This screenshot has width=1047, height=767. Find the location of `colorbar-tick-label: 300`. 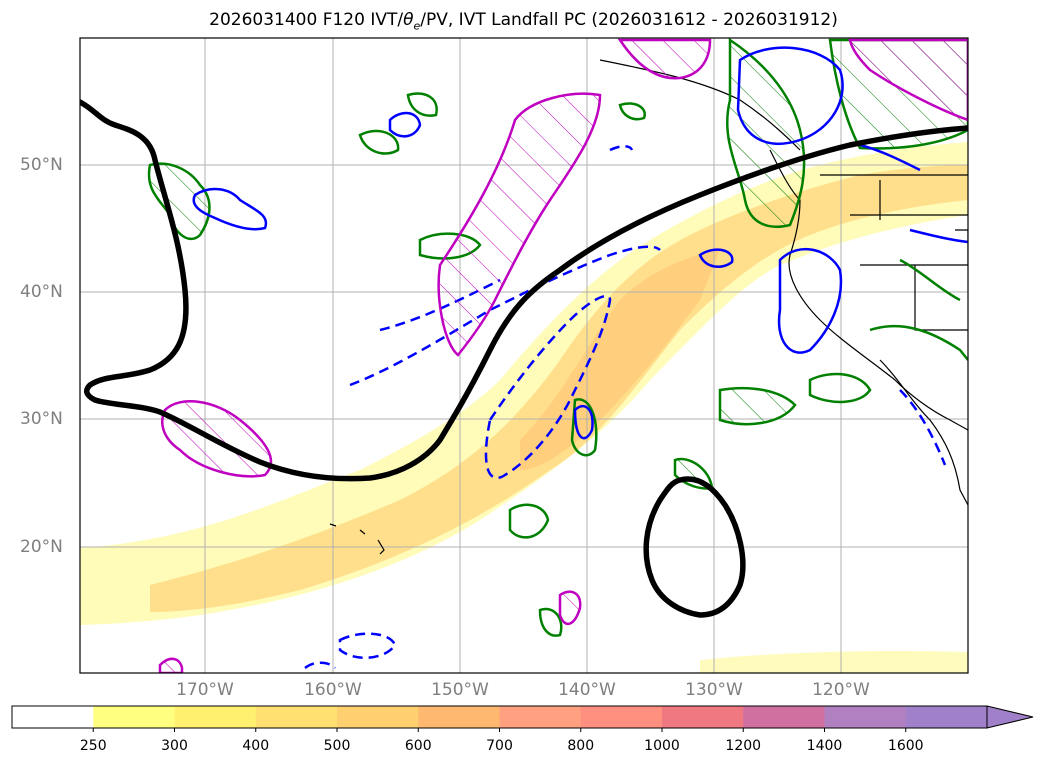

colorbar-tick-label: 300 is located at coordinates (174, 746).